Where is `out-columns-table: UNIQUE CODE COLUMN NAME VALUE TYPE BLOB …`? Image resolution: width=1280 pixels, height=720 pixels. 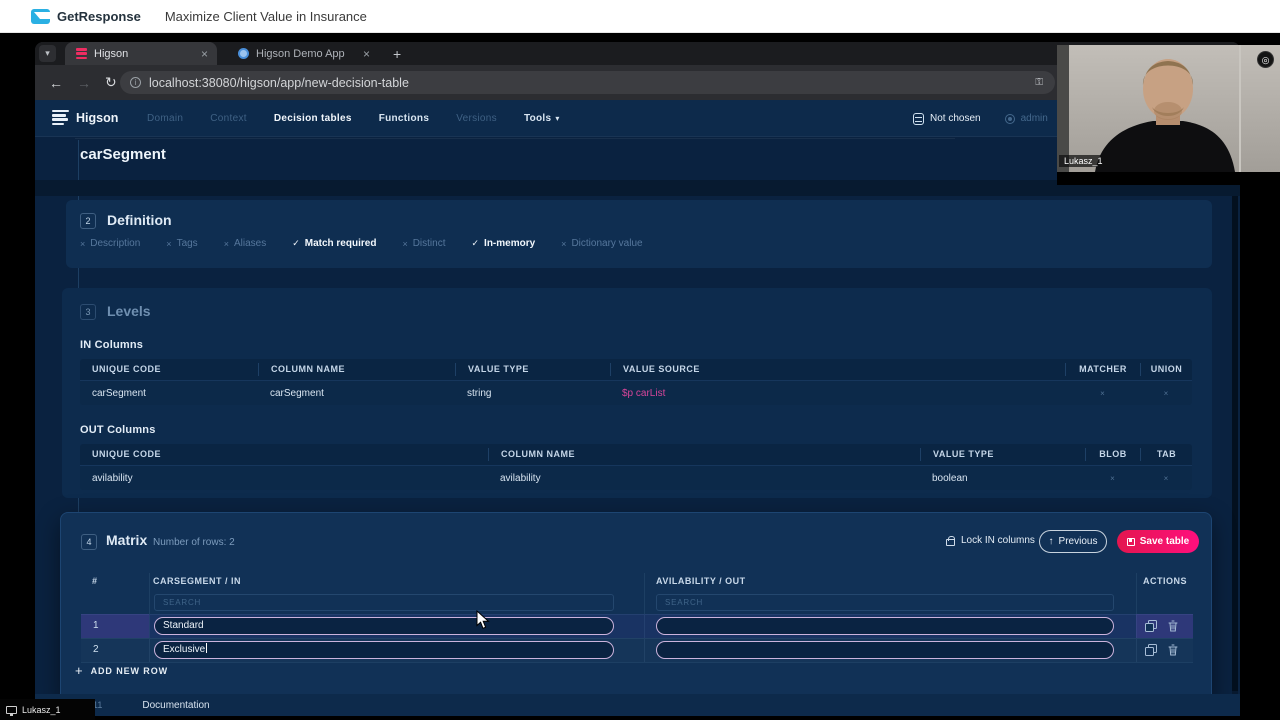
out-columns-table: UNIQUE CODE COLUMN NAME VALUE TYPE BLOB … is located at coordinates (636, 467).